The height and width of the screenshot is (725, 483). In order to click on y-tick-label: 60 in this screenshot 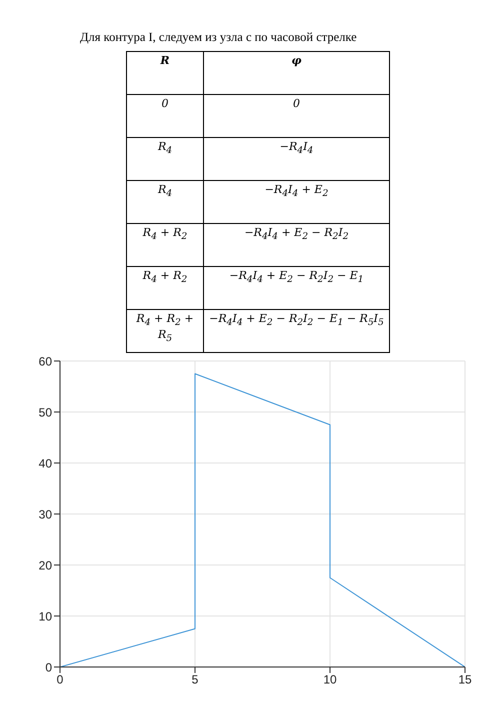, I will do `click(45, 361)`.